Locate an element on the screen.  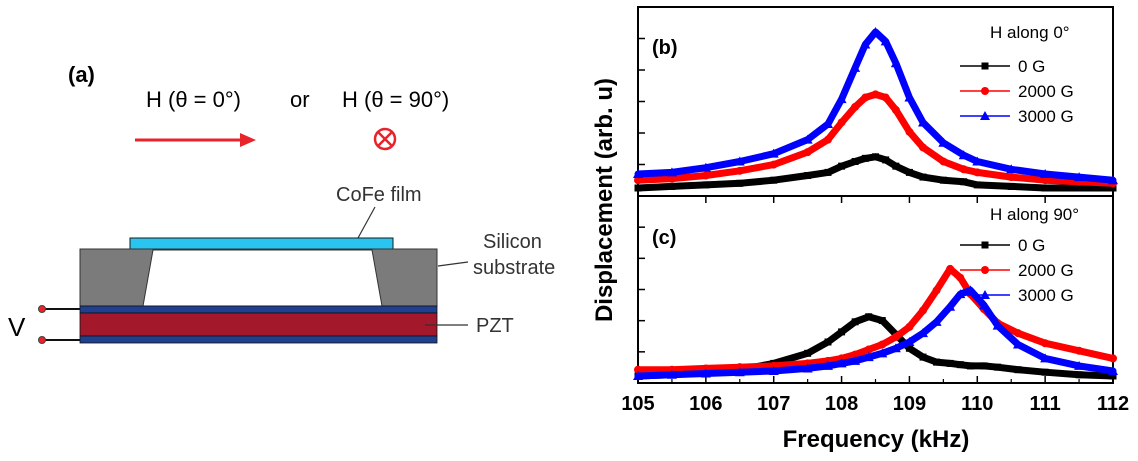
film-label: CoFe film is located at coordinates (379, 195).